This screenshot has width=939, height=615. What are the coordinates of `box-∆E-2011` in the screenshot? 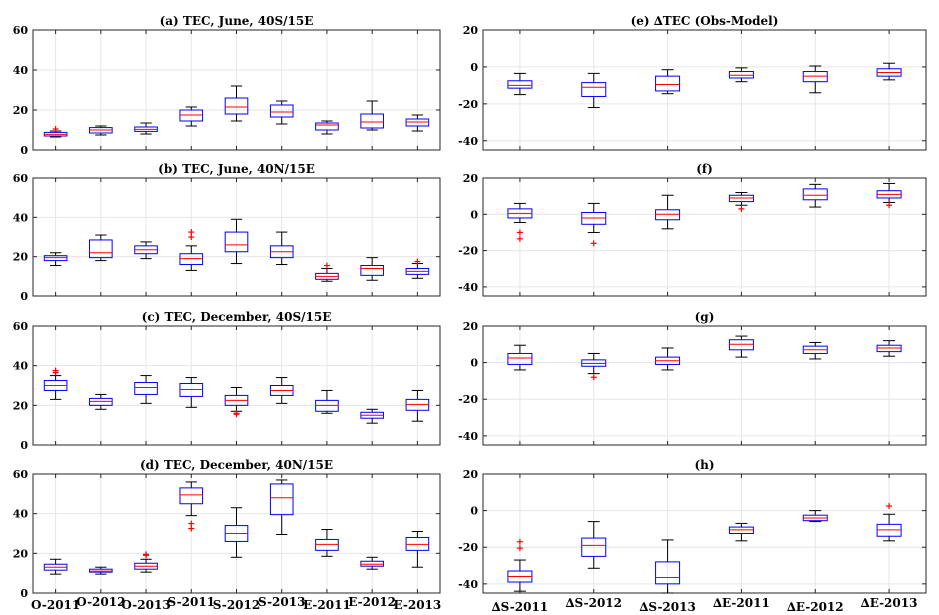 It's located at (741, 346).